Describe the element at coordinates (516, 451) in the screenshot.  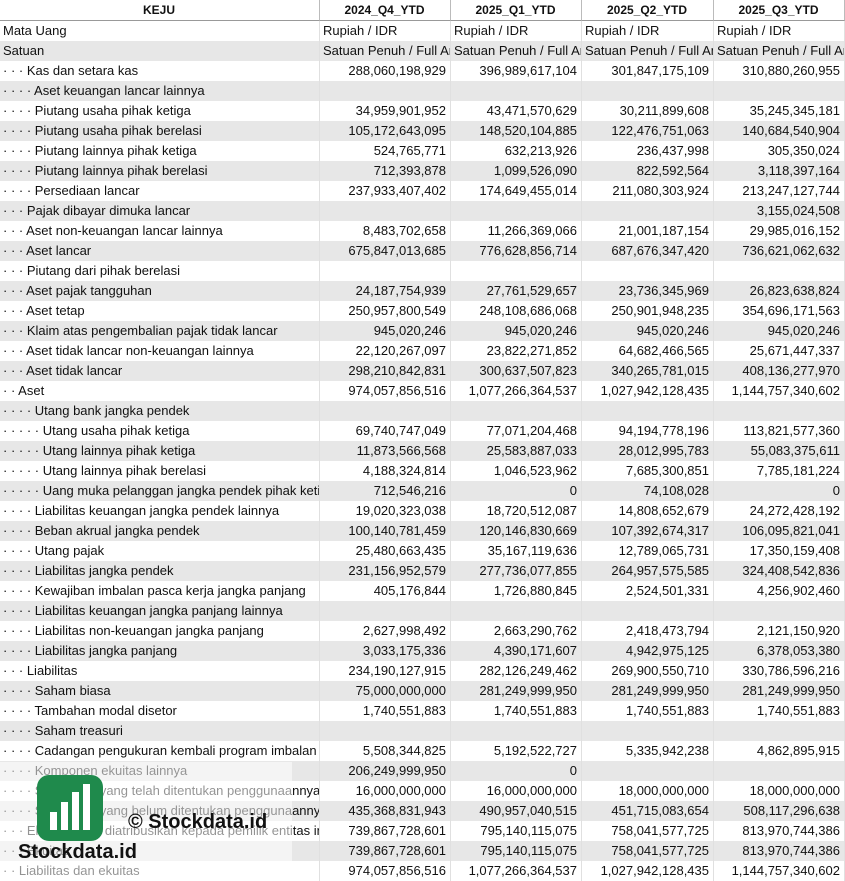
I see `value-cell: 25,583,887,033` at that location.